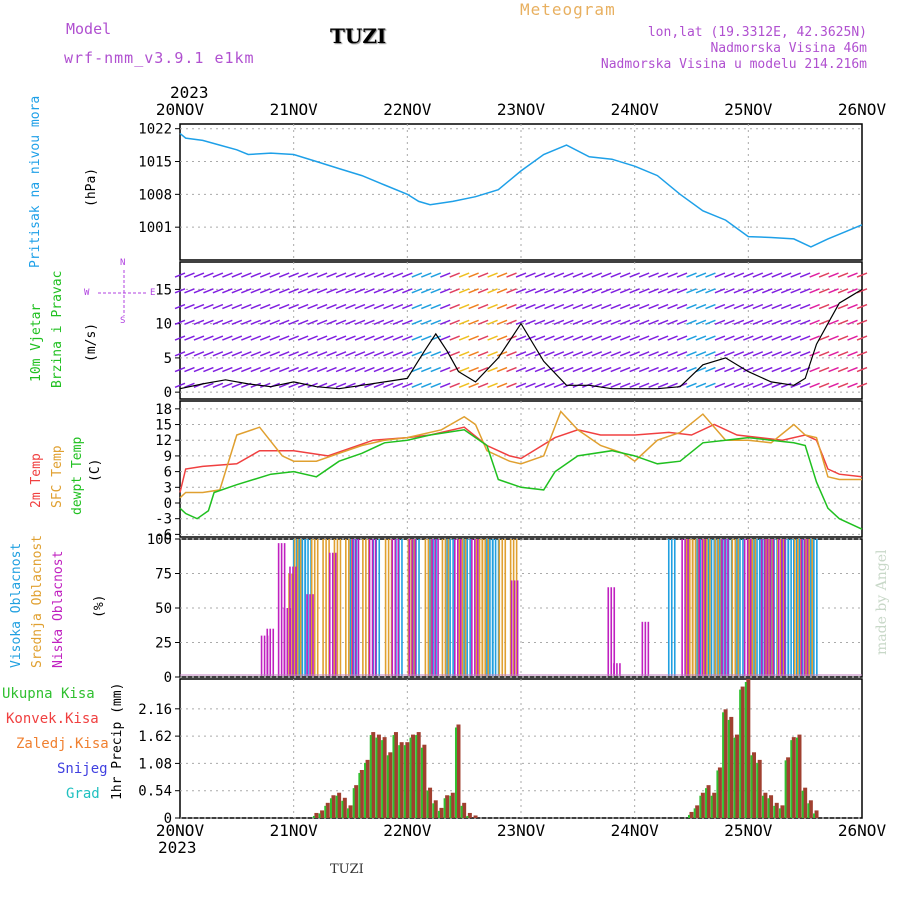 The image size is (900, 900). What do you see at coordinates (36, 342) in the screenshot?
I see `wind-ylabel-1: 10m Vjetar` at bounding box center [36, 342].